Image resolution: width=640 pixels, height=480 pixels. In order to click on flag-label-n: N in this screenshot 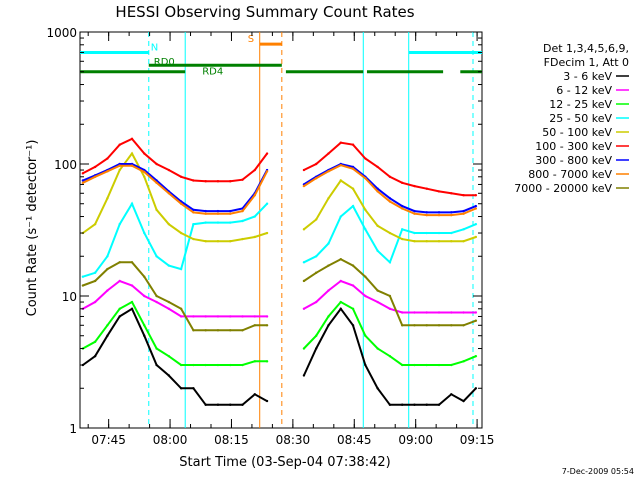, I will do `click(154, 47)`.